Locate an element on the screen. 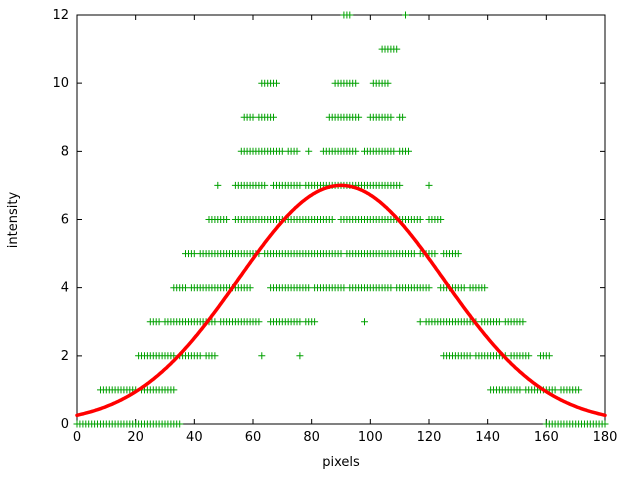 The height and width of the screenshot is (480, 640). y-tick-label: 2 is located at coordinates (65, 356).